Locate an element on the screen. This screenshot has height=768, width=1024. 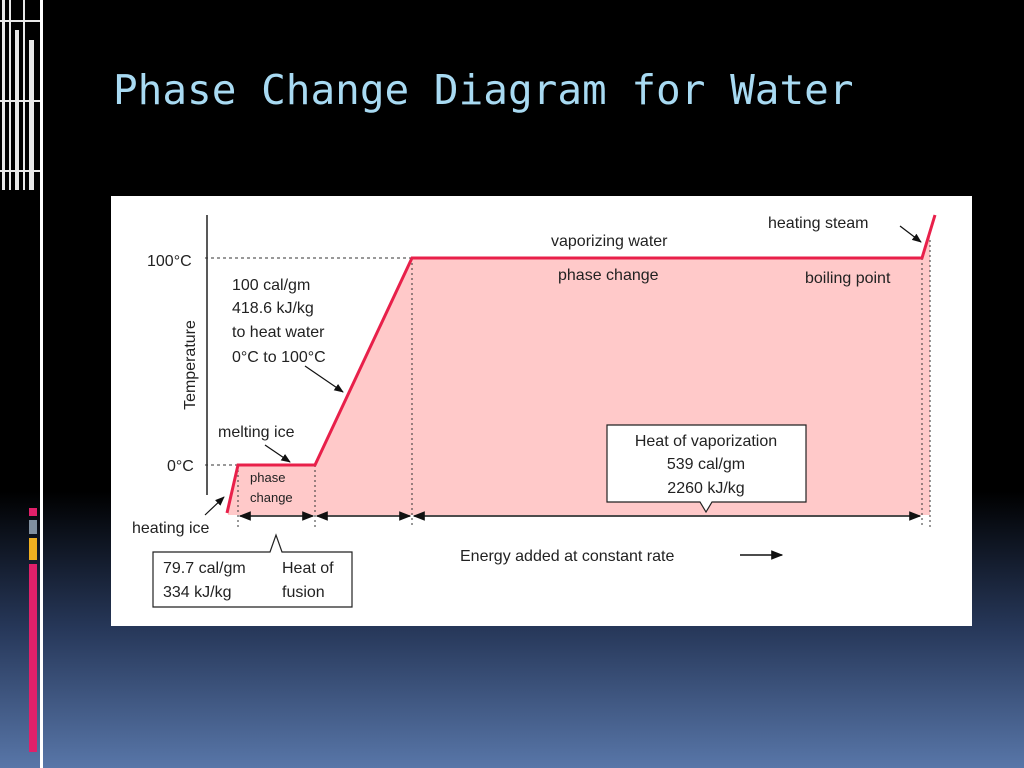
slide-title: Phase Change Diagram for Water is located at coordinates (483, 90).